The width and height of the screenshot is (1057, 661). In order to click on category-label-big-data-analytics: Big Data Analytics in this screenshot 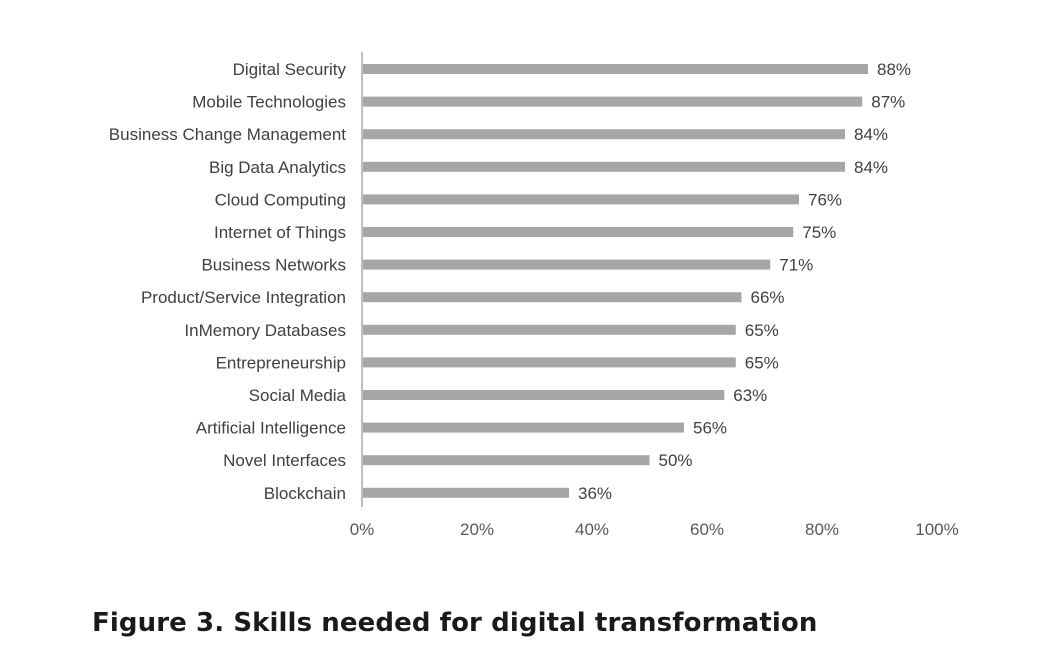, I will do `click(277, 167)`.